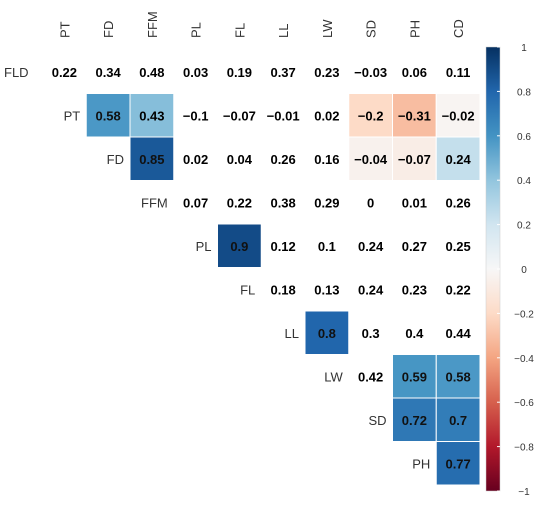 The height and width of the screenshot is (512, 550). Describe the element at coordinates (414, 333) in the screenshot. I see `cell-value-label: 0.4` at that location.